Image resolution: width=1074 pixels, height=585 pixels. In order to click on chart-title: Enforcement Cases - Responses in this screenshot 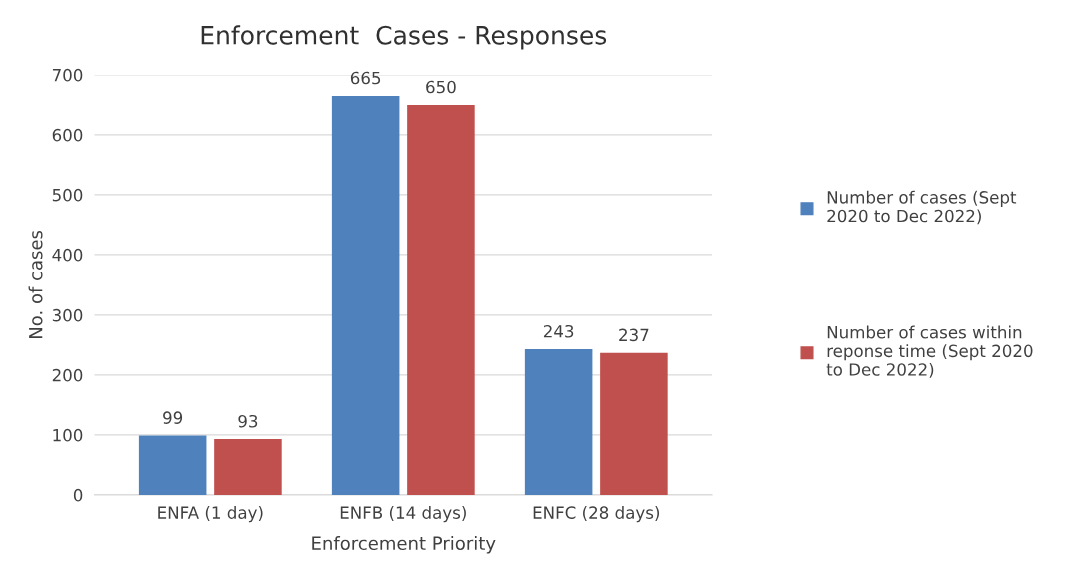, I will do `click(404, 37)`.